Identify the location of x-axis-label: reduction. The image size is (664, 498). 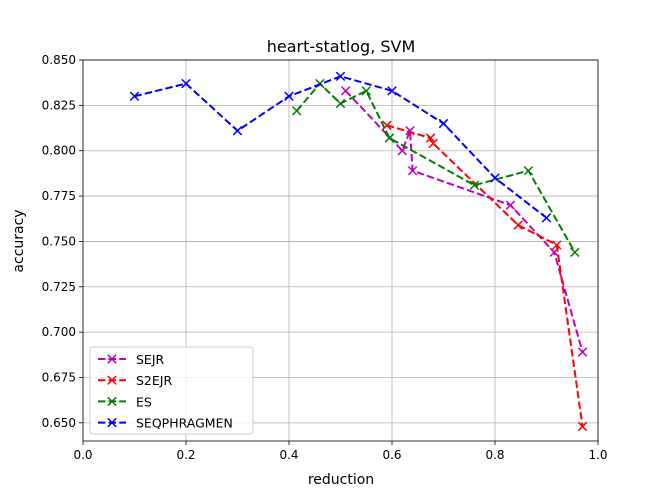
(341, 480).